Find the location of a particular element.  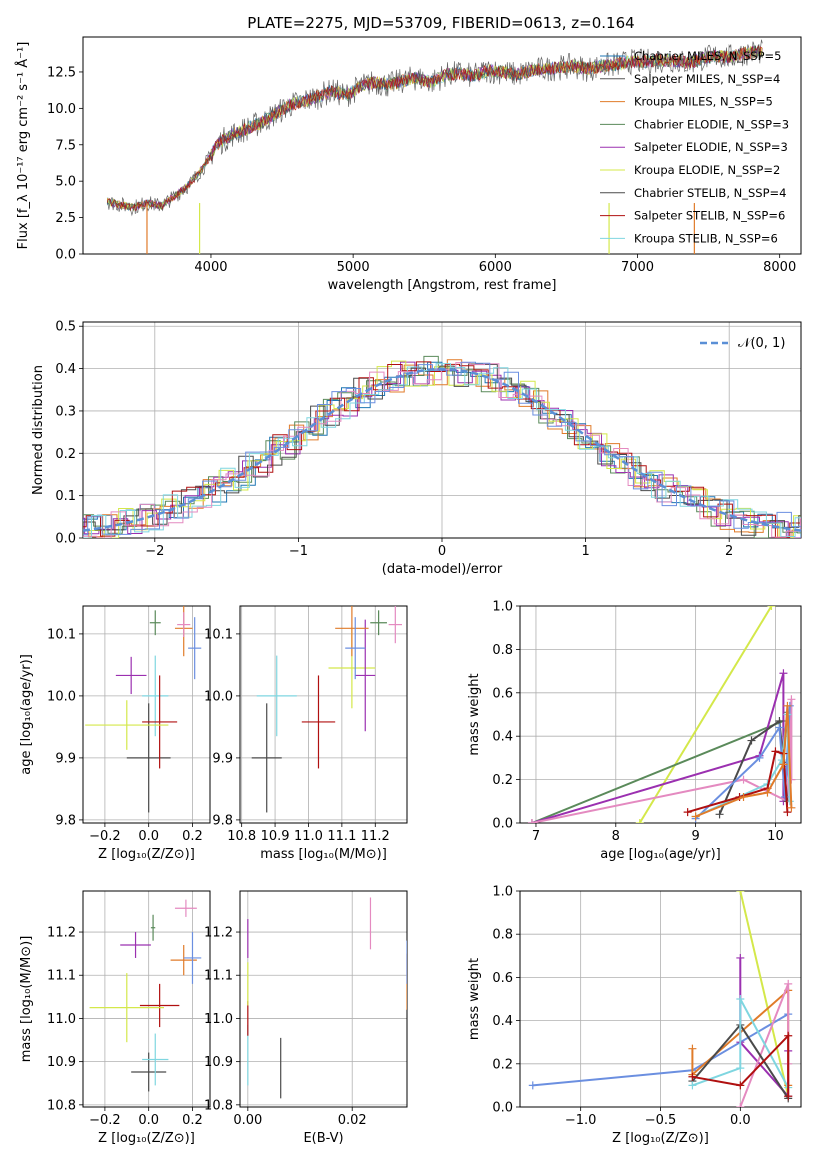

legend-label: Chabrier MILES, N_SSP=5 is located at coordinates (707, 56).